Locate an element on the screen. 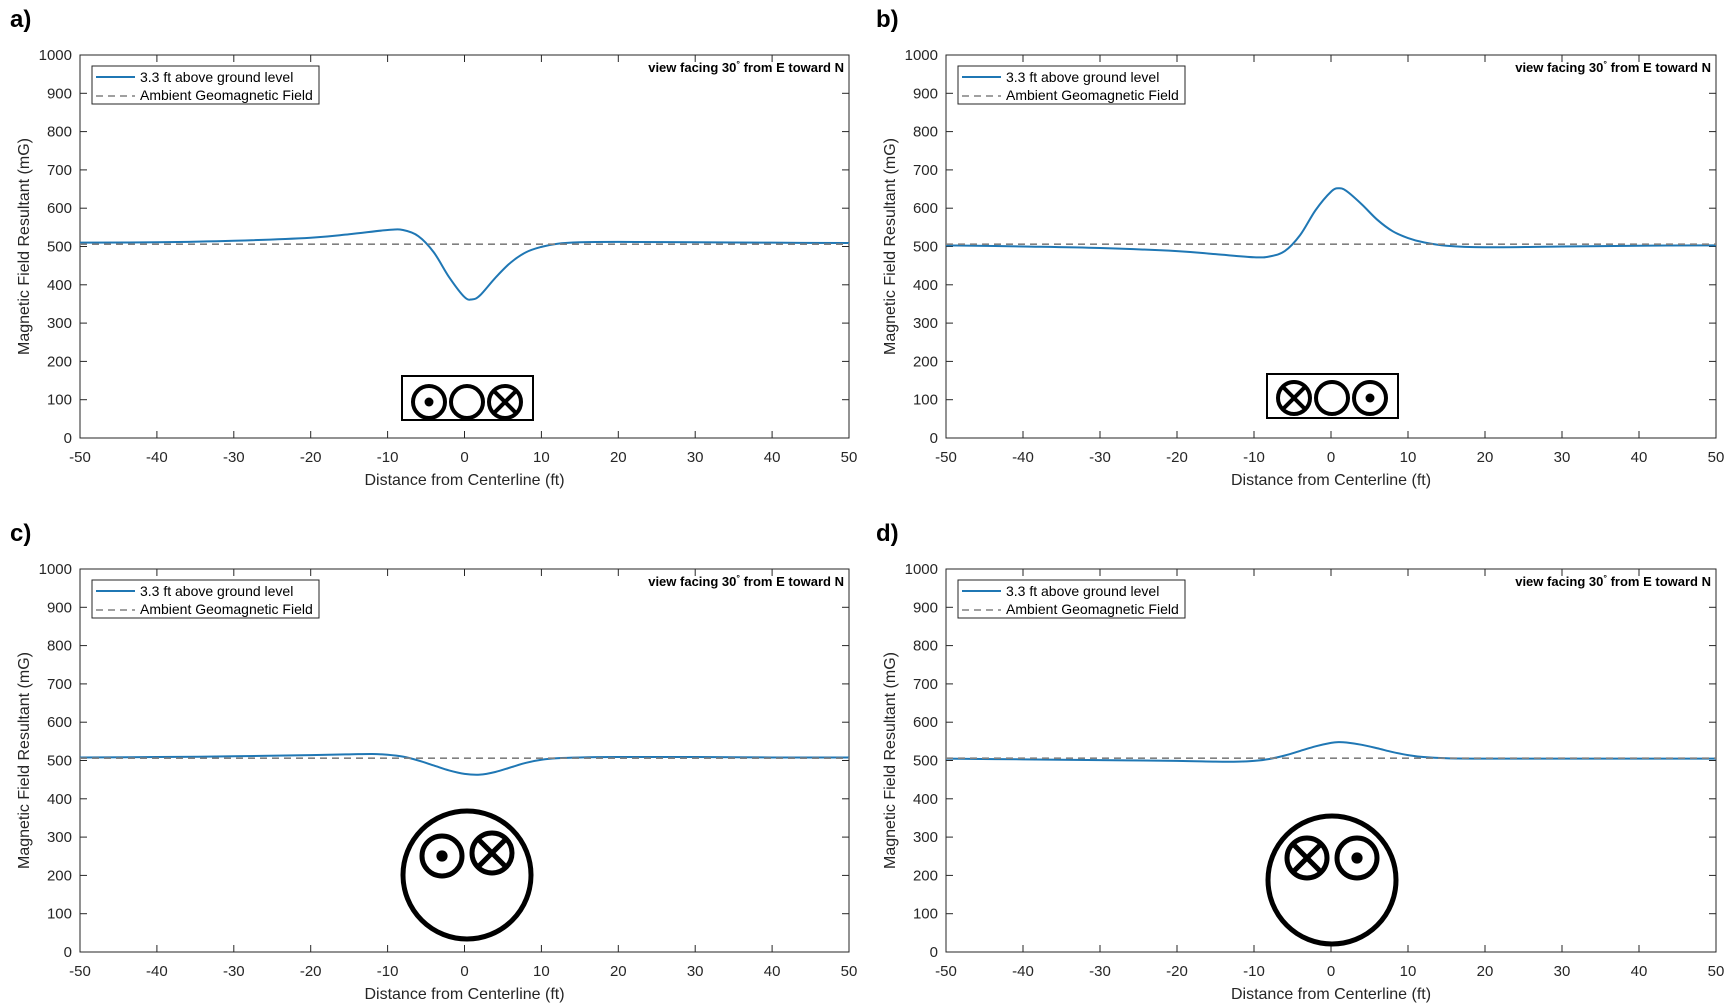 Image resolution: width=1732 pixels, height=1008 pixels. conductor-inset is located at coordinates (1332, 396).